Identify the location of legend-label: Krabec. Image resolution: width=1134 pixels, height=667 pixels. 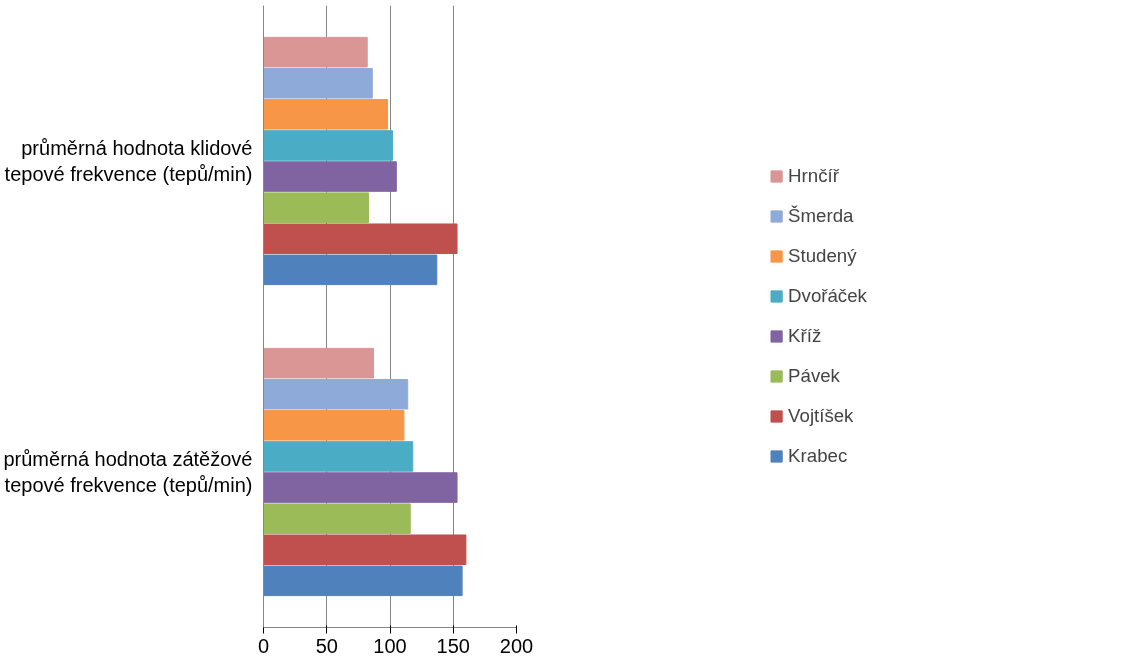
(818, 456).